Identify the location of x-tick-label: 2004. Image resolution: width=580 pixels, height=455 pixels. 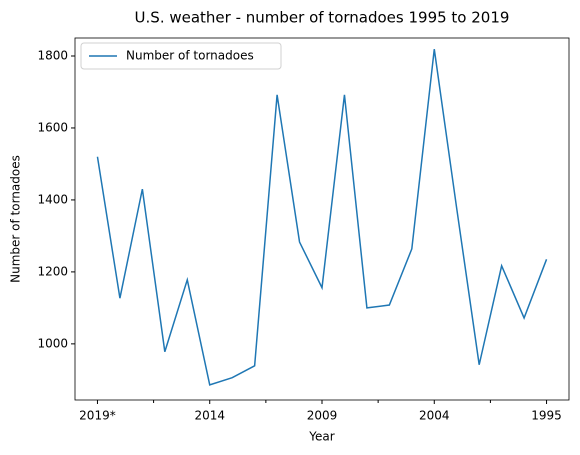
(434, 416).